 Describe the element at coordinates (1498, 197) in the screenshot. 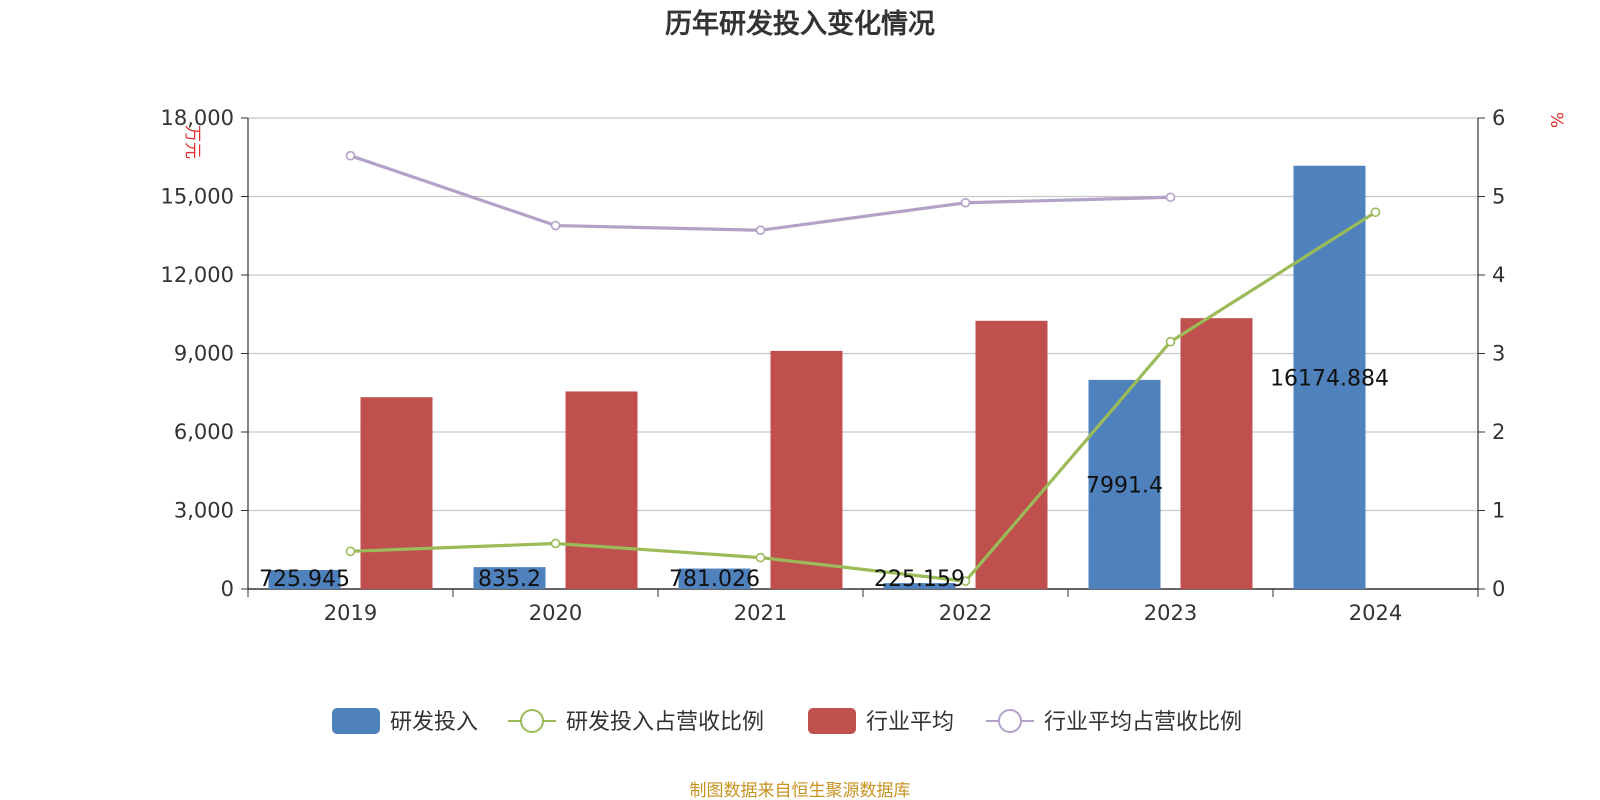

I see `right-tick-label: 5` at that location.